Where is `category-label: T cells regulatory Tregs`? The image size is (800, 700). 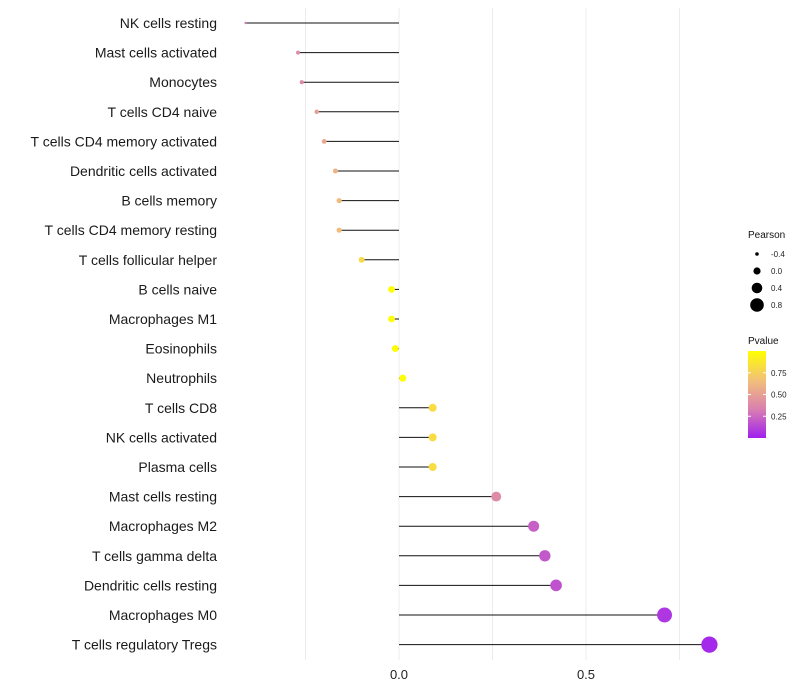
category-label: T cells regulatory Tregs is located at coordinates (144, 645).